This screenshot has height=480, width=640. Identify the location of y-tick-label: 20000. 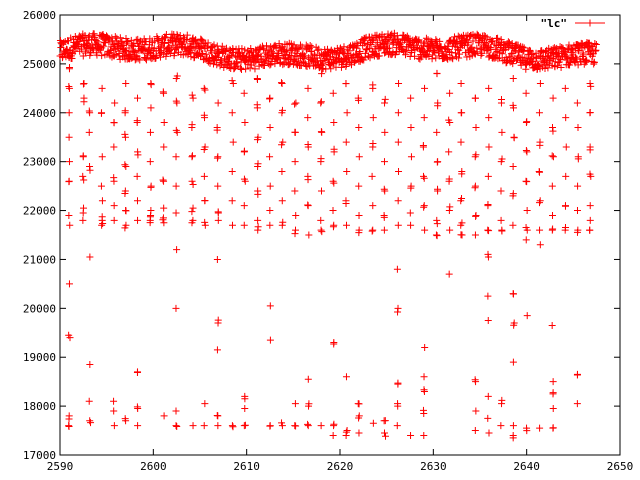
(39, 308).